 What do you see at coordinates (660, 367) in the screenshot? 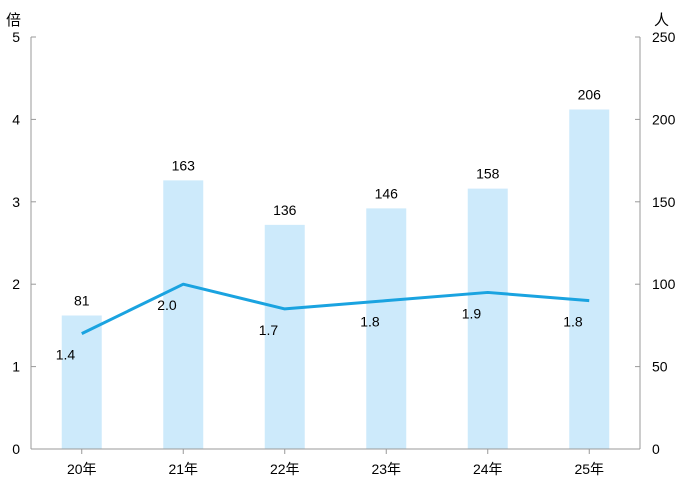
I see `right-tick-label: 50` at bounding box center [660, 367].